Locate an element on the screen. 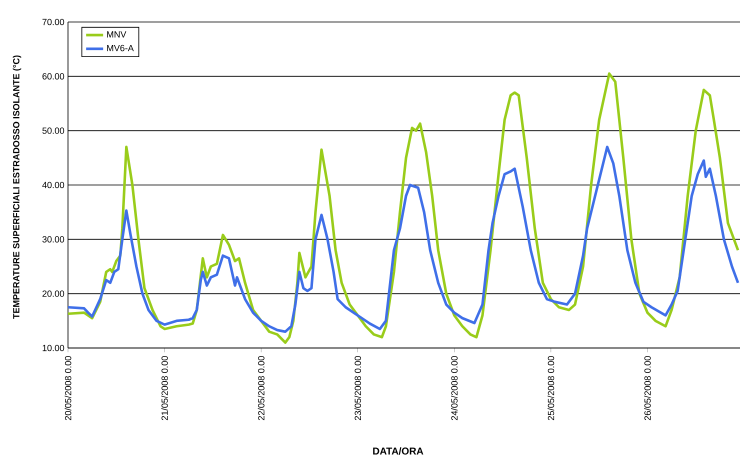 The height and width of the screenshot is (459, 740). legend-label: MV6-A is located at coordinates (120, 48).